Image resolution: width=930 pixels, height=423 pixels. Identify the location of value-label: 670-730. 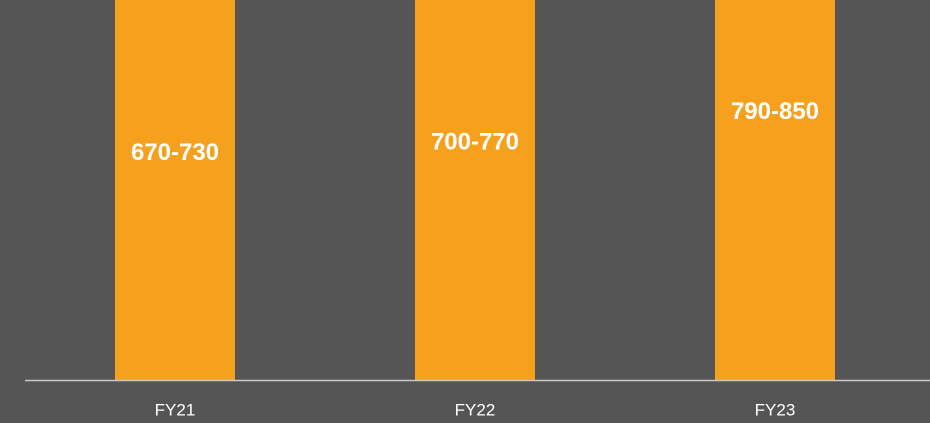
(175, 152).